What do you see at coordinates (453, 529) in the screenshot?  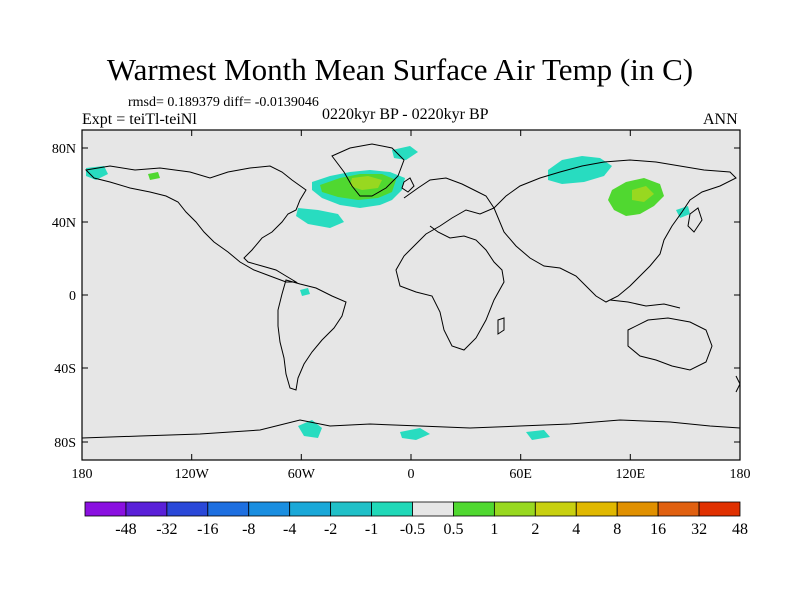 I see `colorbar-label: 0.5` at bounding box center [453, 529].